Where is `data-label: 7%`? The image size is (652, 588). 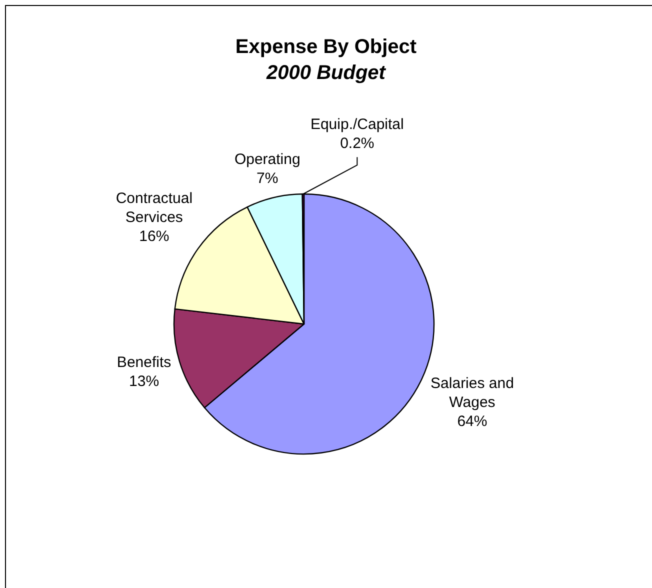 data-label: 7% is located at coordinates (267, 179).